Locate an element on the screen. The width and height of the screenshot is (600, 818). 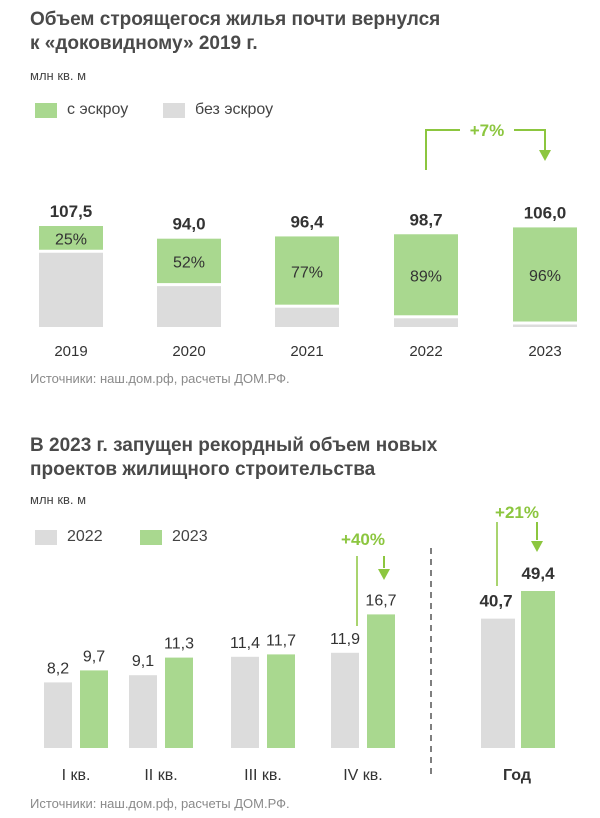
bar-escrow-2021 is located at coordinates (307, 271).